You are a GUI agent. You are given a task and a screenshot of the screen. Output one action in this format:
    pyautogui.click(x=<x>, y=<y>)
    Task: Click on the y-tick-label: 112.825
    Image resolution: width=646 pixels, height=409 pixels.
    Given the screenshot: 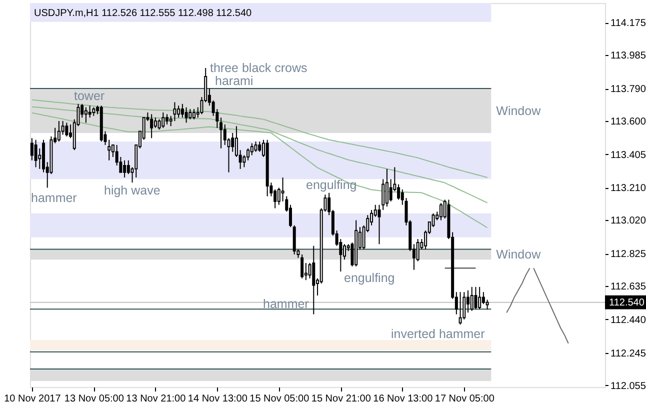 What is the action you would take?
    pyautogui.click(x=628, y=254)
    